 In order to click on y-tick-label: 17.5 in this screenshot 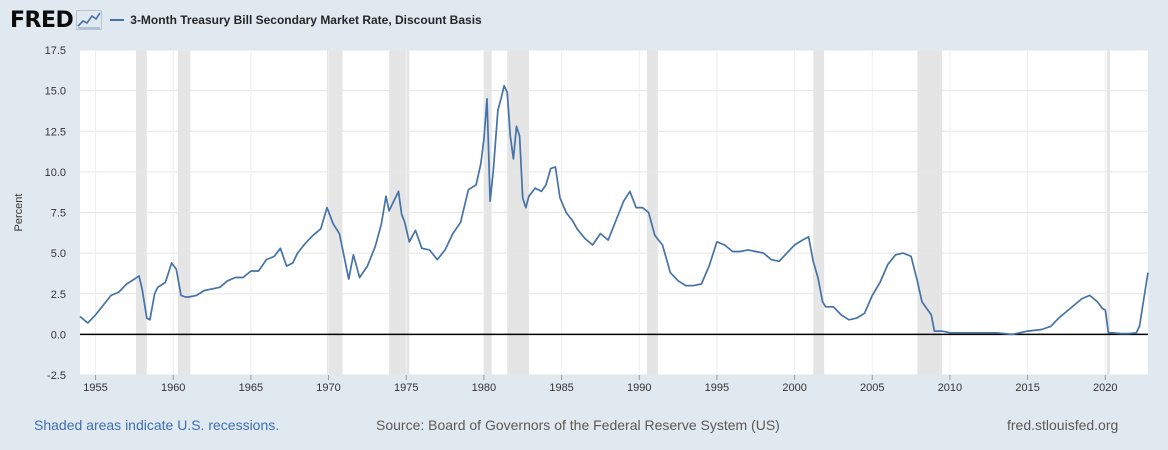, I will do `click(55, 51)`.